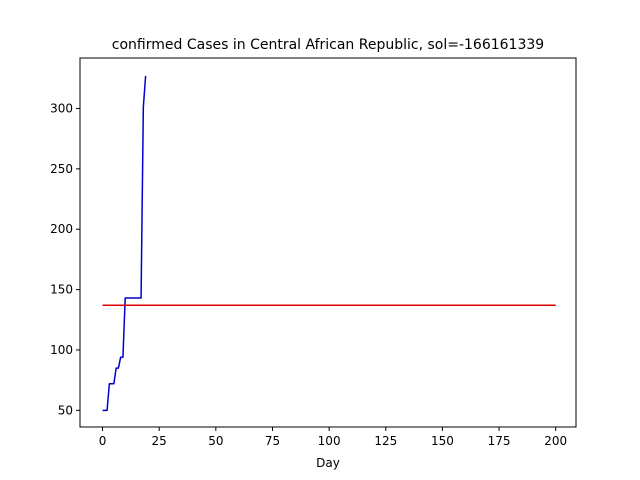  What do you see at coordinates (65, 259) in the screenshot?
I see `y-axis: 50 100 150 200 250 300` at bounding box center [65, 259].